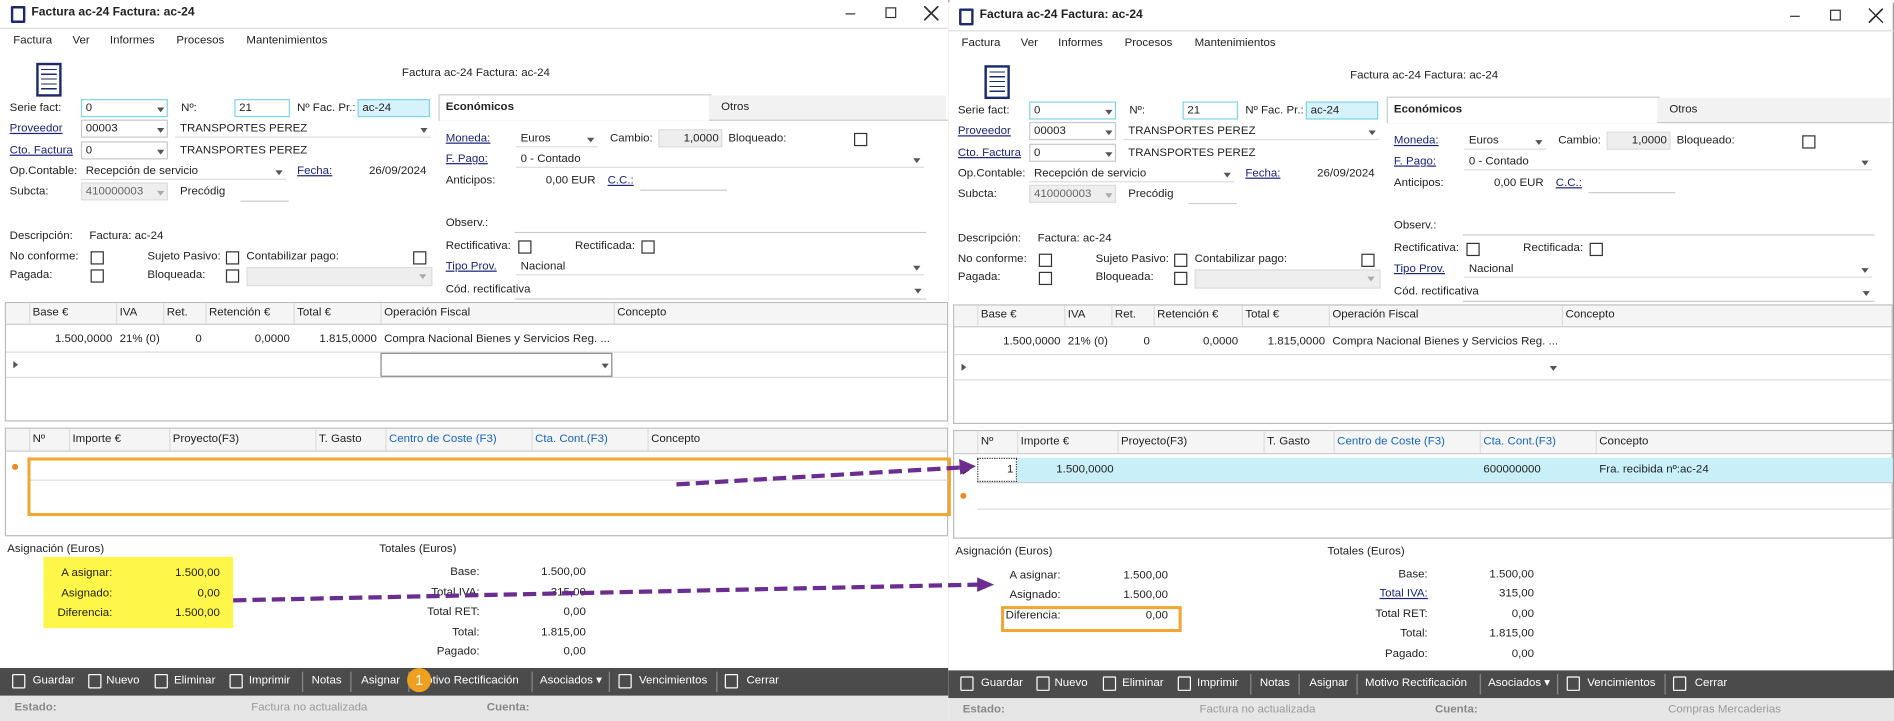 This screenshot has width=1894, height=721. I want to click on grid-header-cell: Importe €, so click(1045, 441).